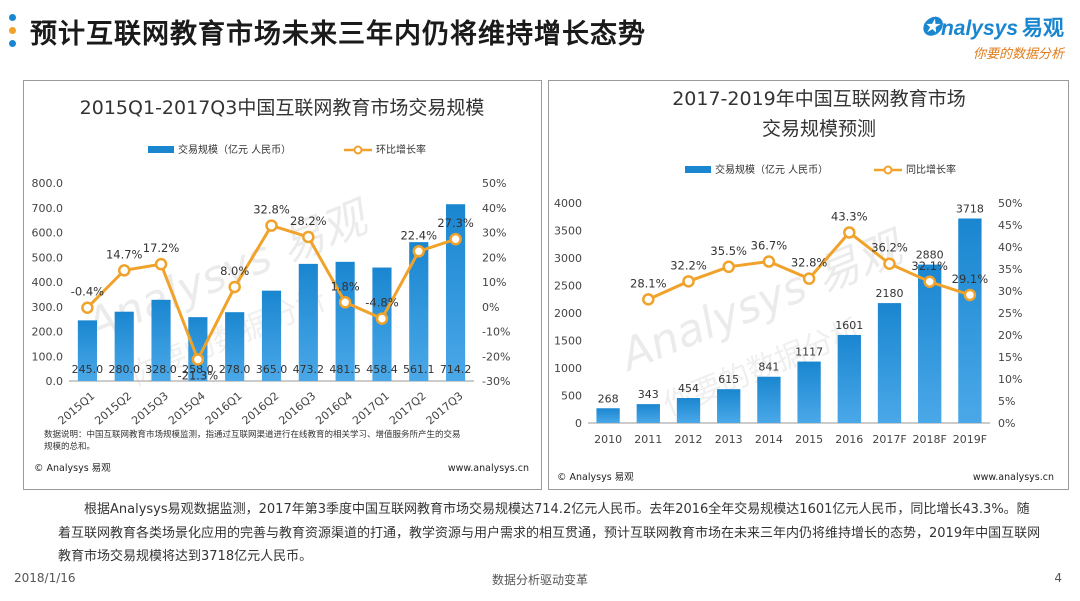  Describe the element at coordinates (401, 149) in the screenshot. I see `legend-label-line: 环比增长率` at that location.